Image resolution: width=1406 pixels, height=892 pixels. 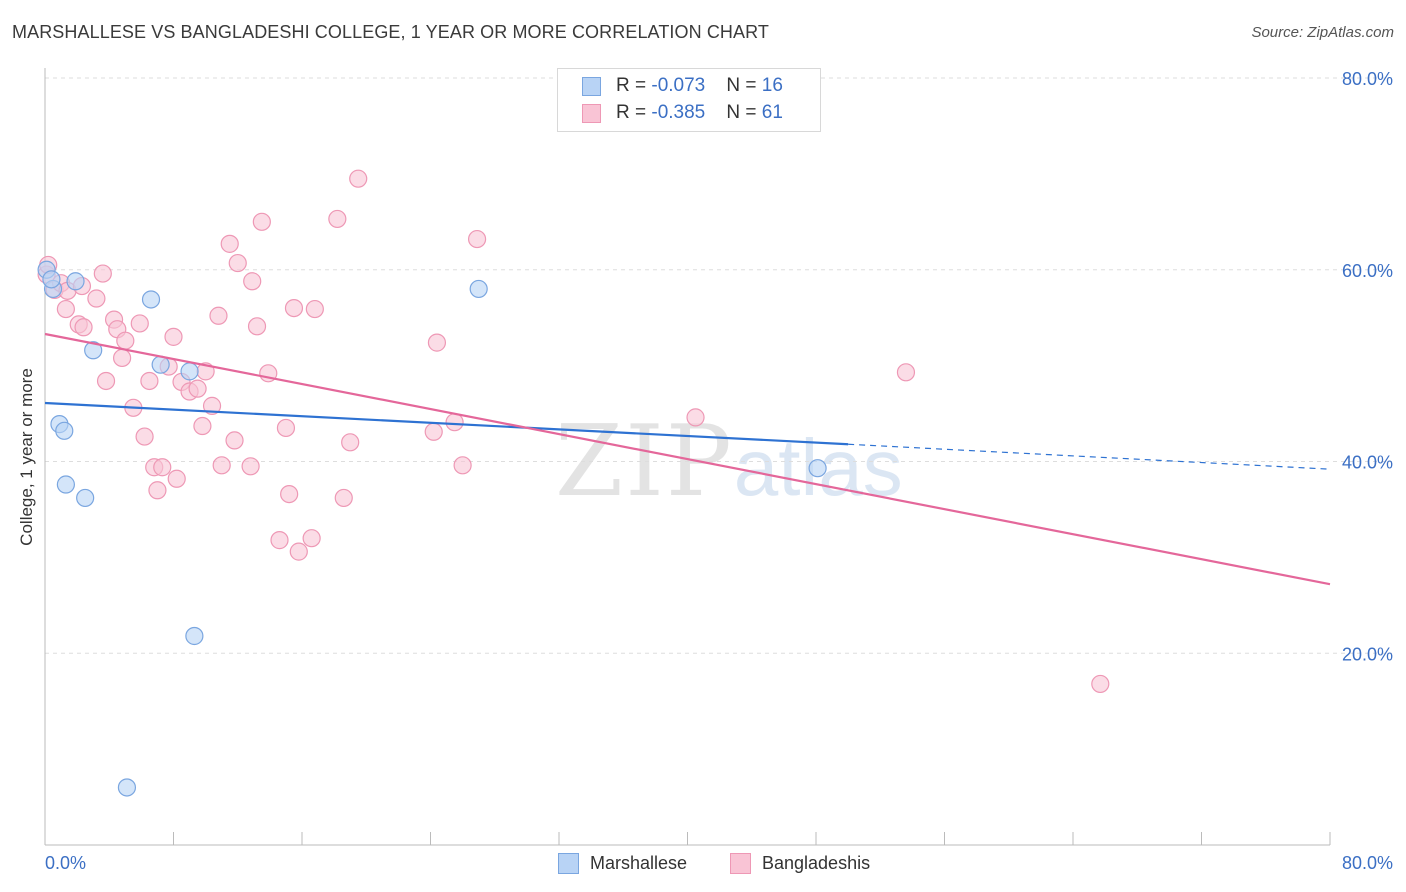 What do you see at coordinates (678, 112) in the screenshot?
I see `legend-r-value: -0.385` at bounding box center [678, 112].